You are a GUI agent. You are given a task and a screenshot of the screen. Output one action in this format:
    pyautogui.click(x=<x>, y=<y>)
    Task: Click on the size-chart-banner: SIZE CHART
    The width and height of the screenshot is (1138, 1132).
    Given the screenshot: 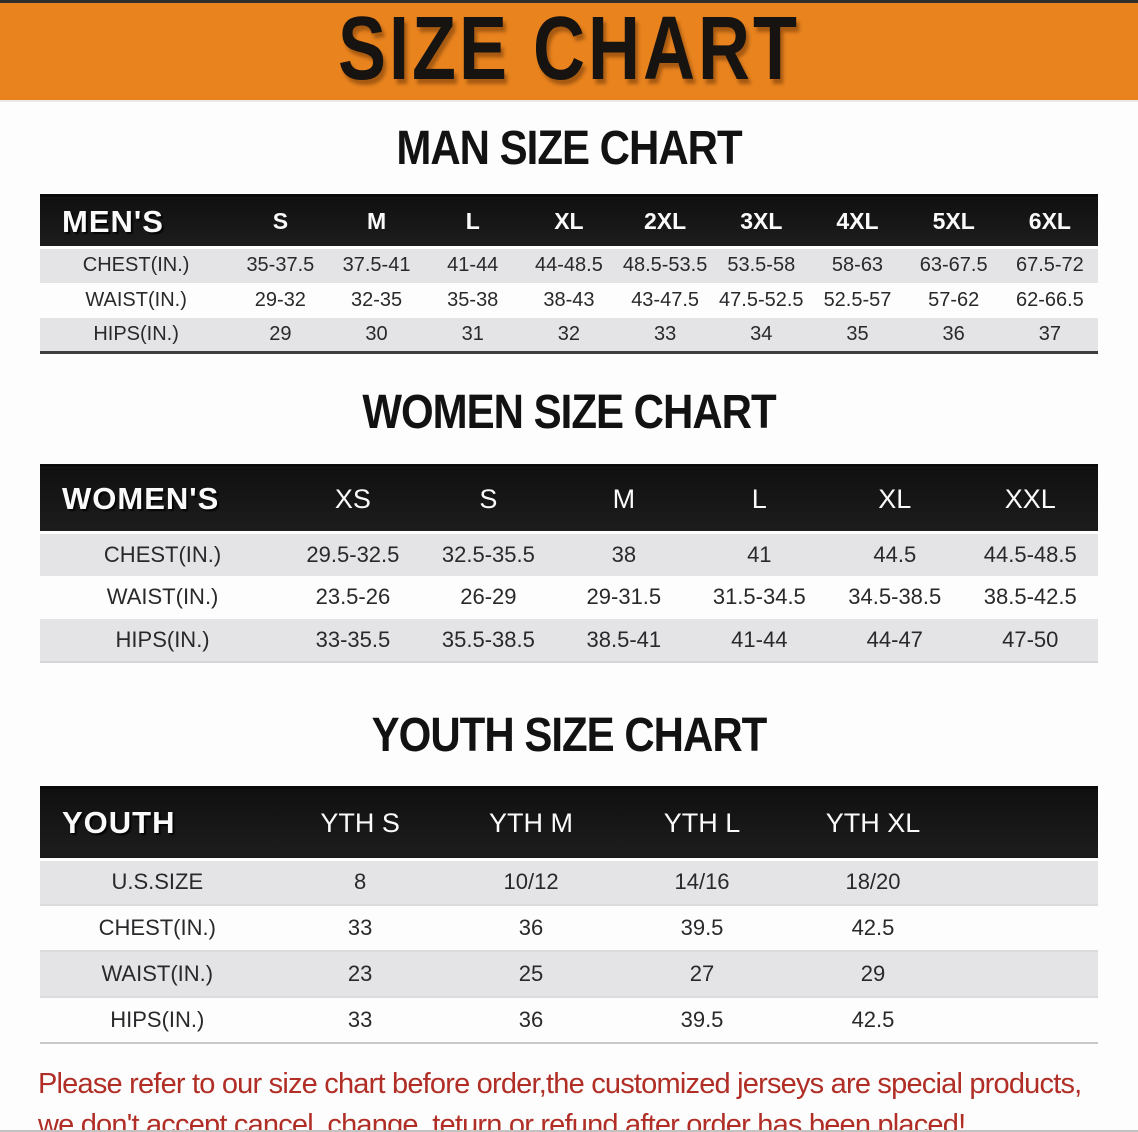 What is the action you would take?
    pyautogui.click(x=569, y=51)
    